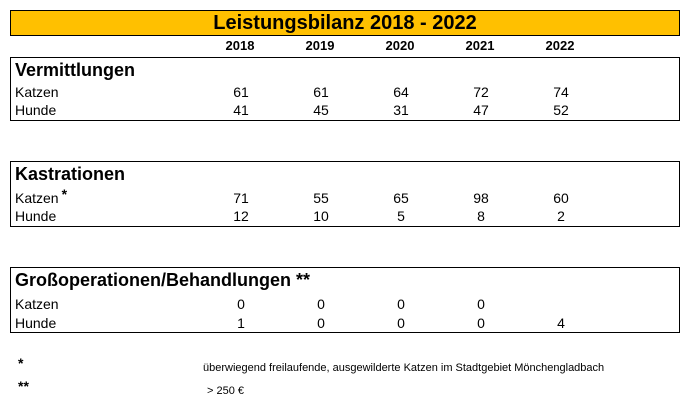 The height and width of the screenshot is (402, 692). Describe the element at coordinates (241, 323) in the screenshot. I see `value-cell: 1` at that location.